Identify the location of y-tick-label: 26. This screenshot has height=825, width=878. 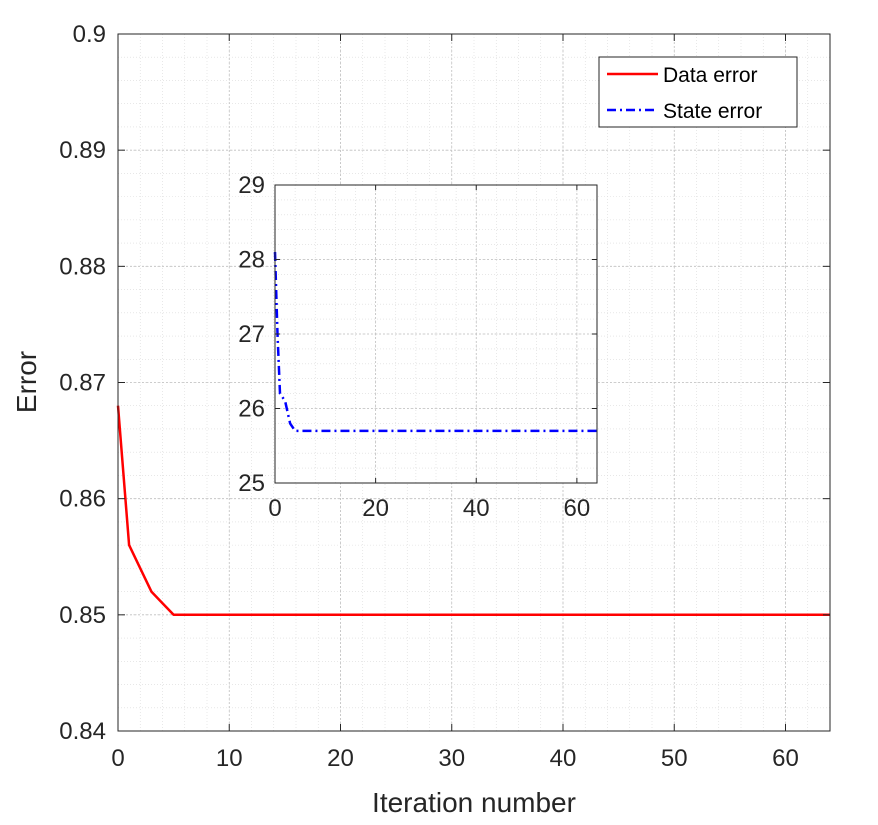
(251, 409).